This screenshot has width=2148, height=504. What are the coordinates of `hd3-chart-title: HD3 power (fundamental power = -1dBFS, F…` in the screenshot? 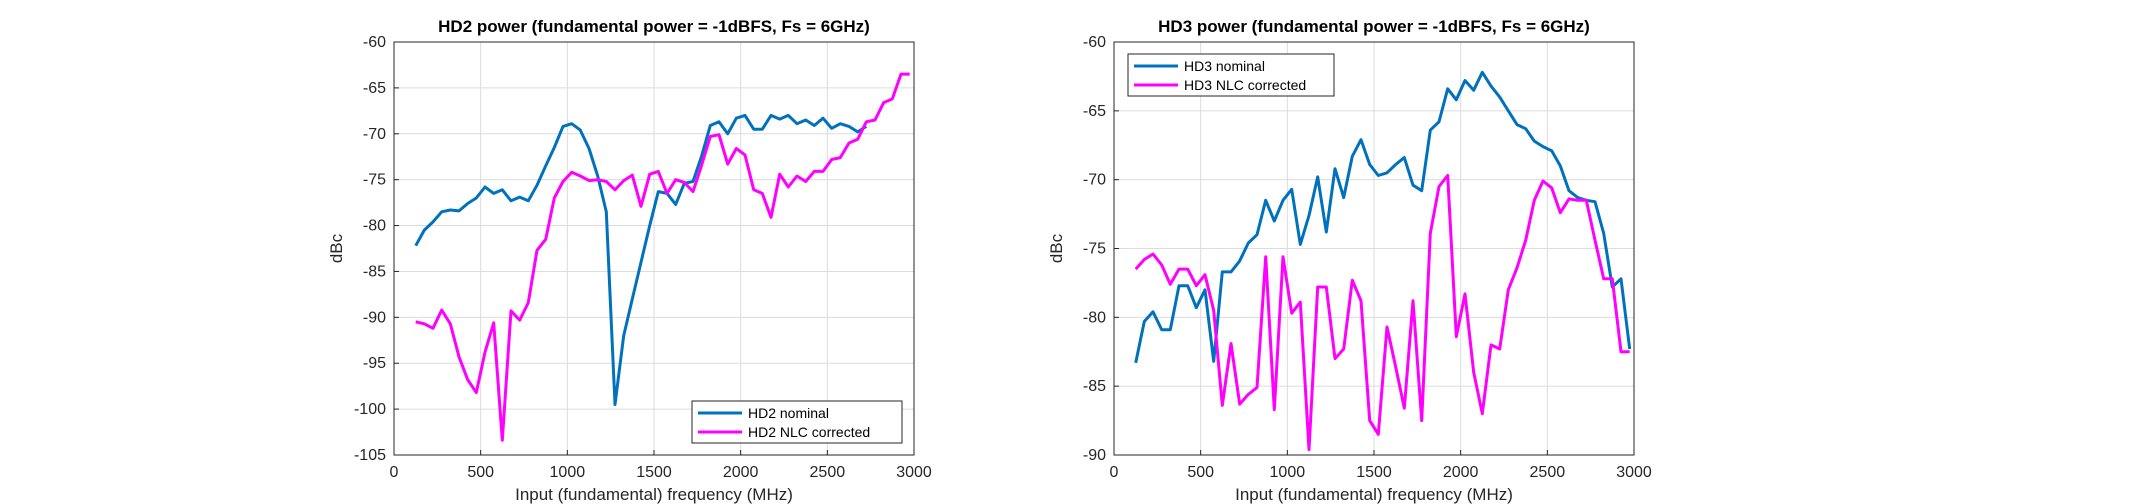 It's located at (1374, 26).